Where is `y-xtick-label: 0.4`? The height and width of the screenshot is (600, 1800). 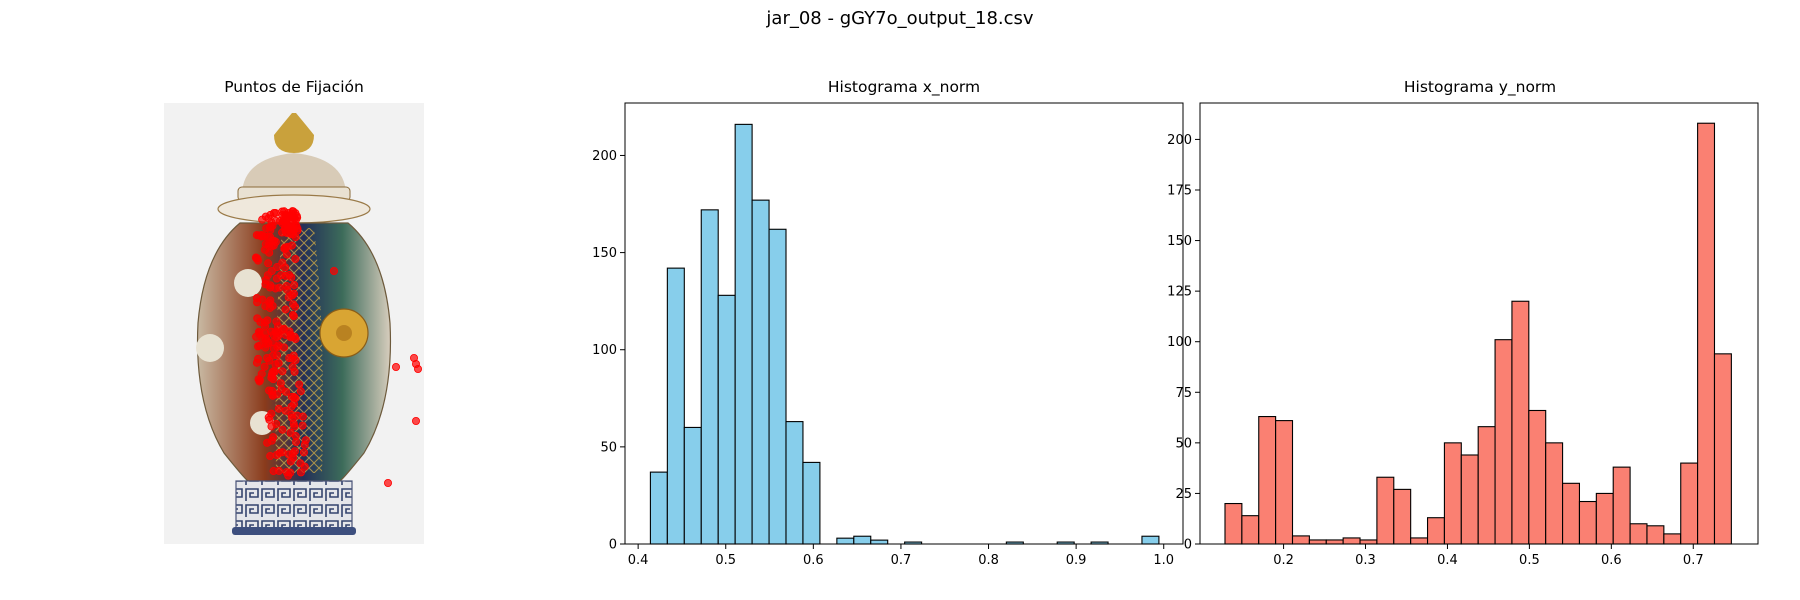 y-xtick-label: 0.4 is located at coordinates (1447, 560).